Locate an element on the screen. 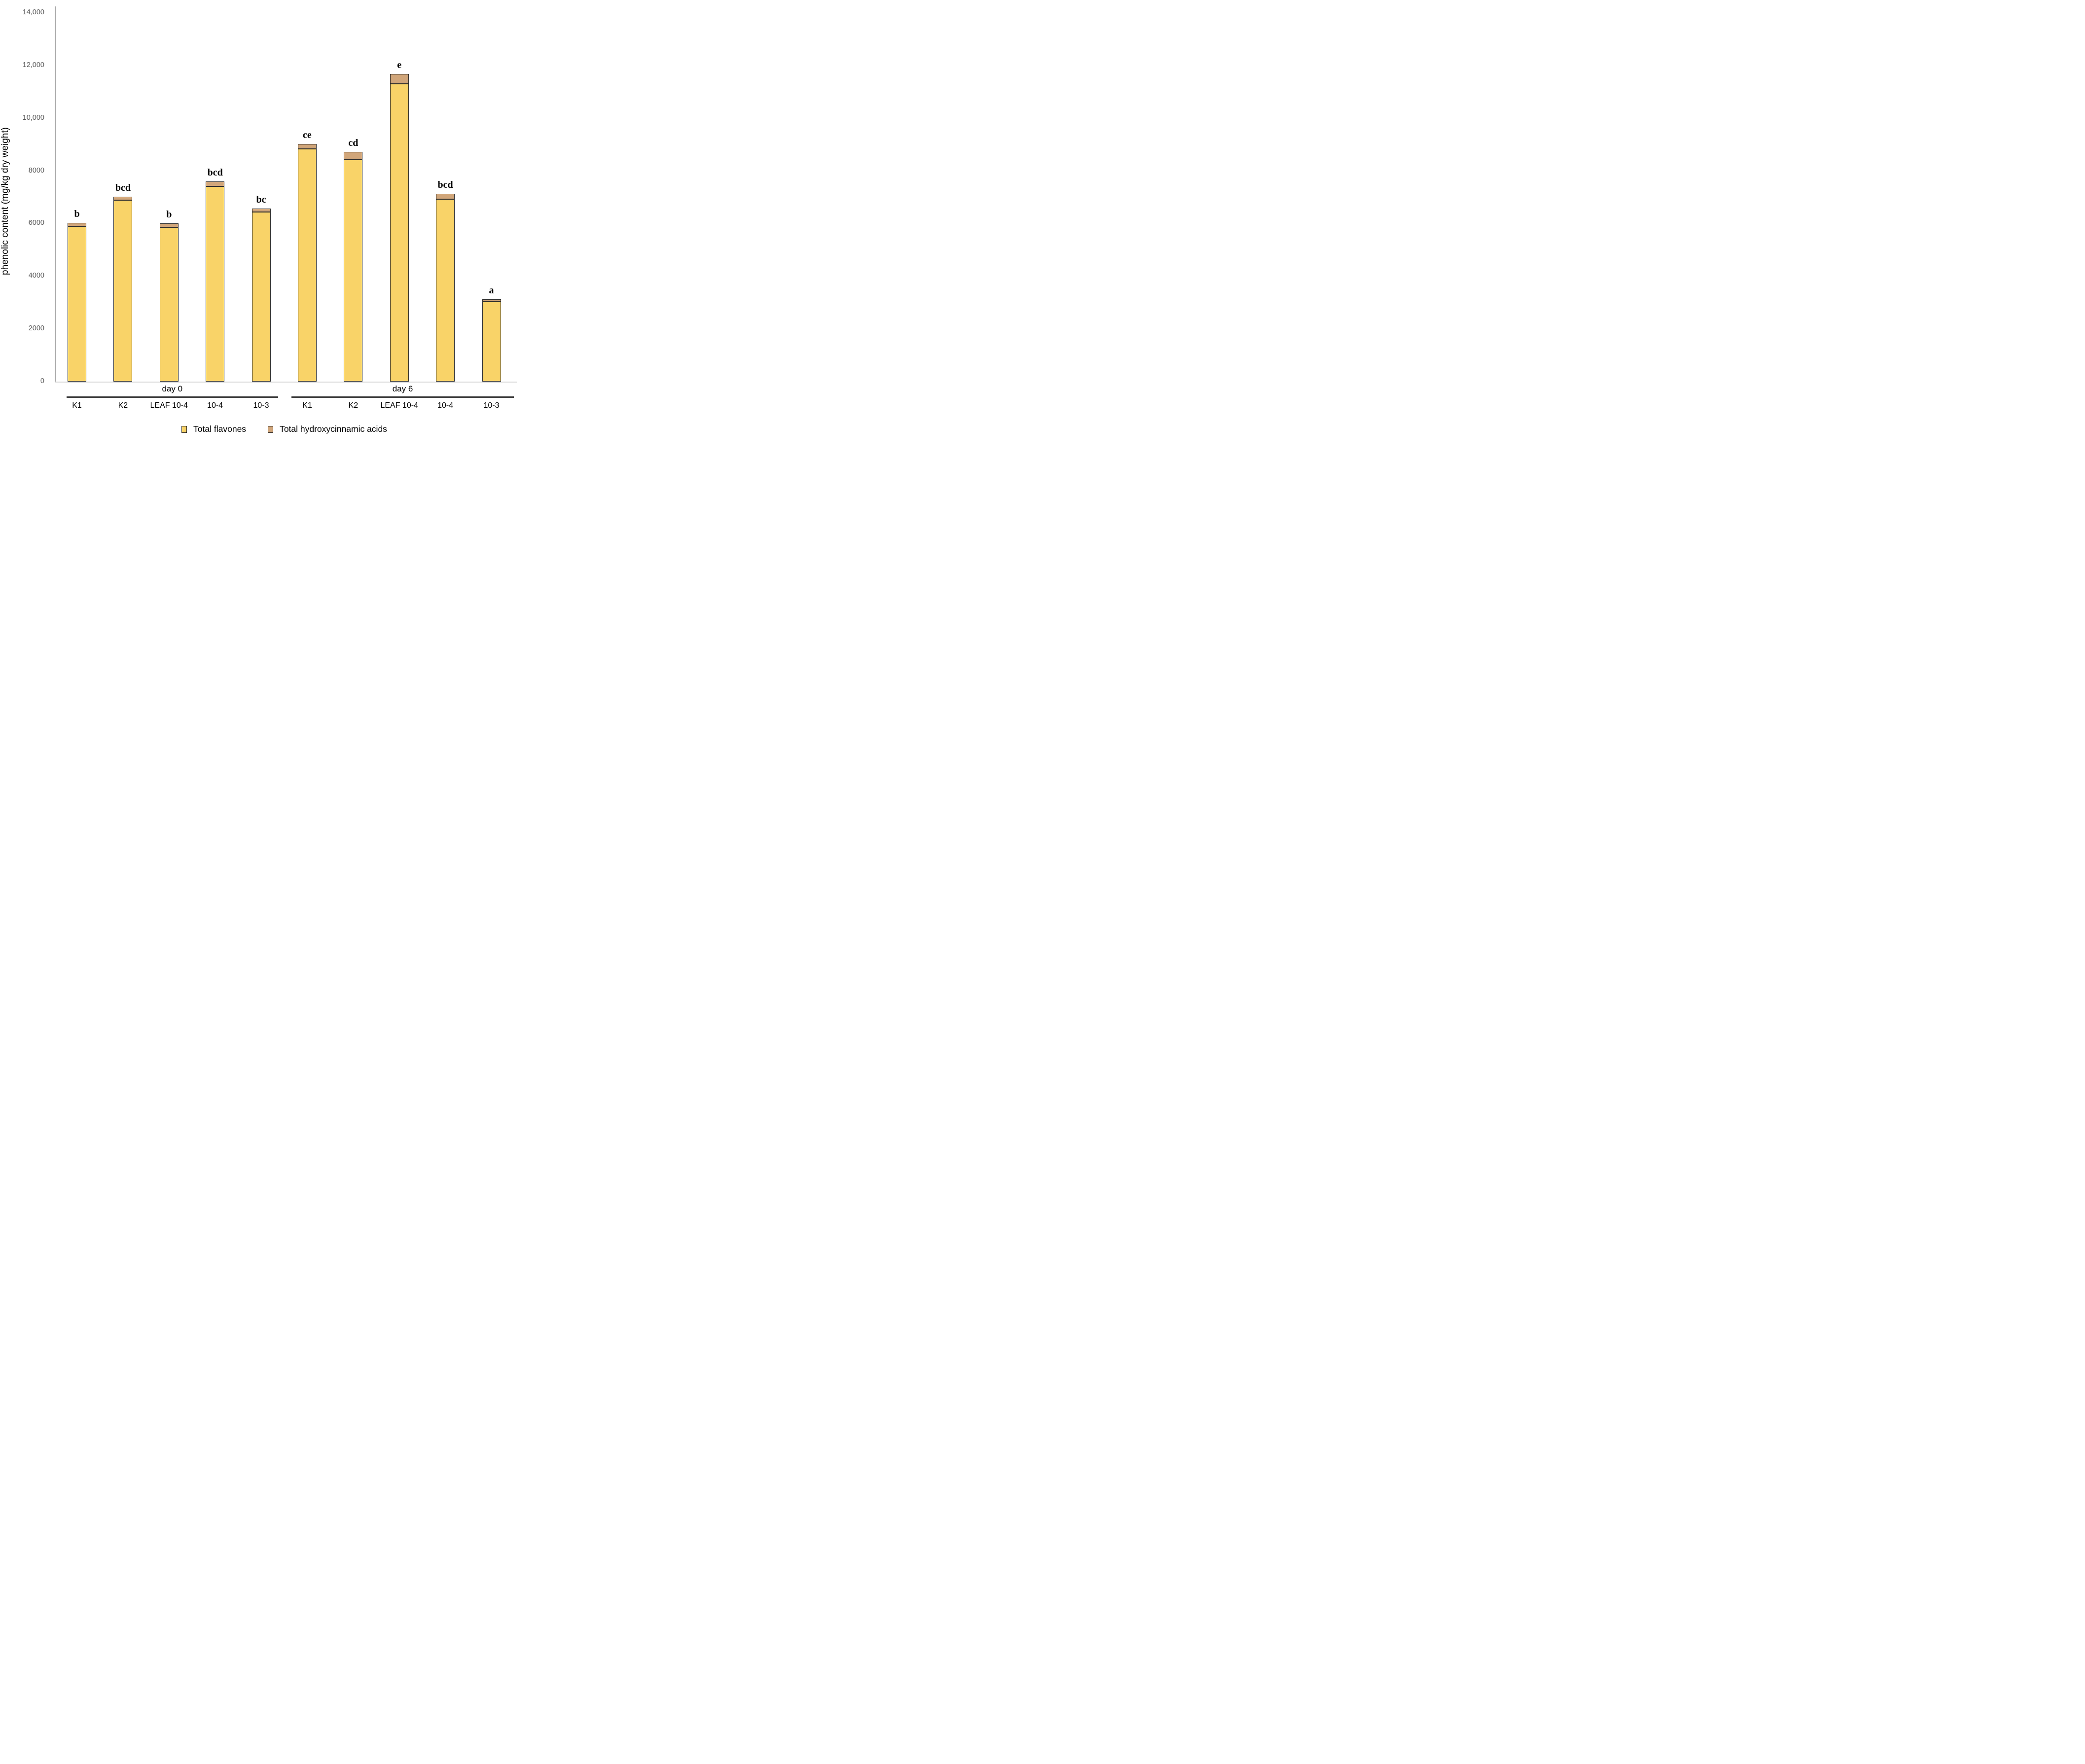 Image resolution: width=2085 pixels, height=1764 pixels. y-tick-label: 4000 is located at coordinates (36, 276).